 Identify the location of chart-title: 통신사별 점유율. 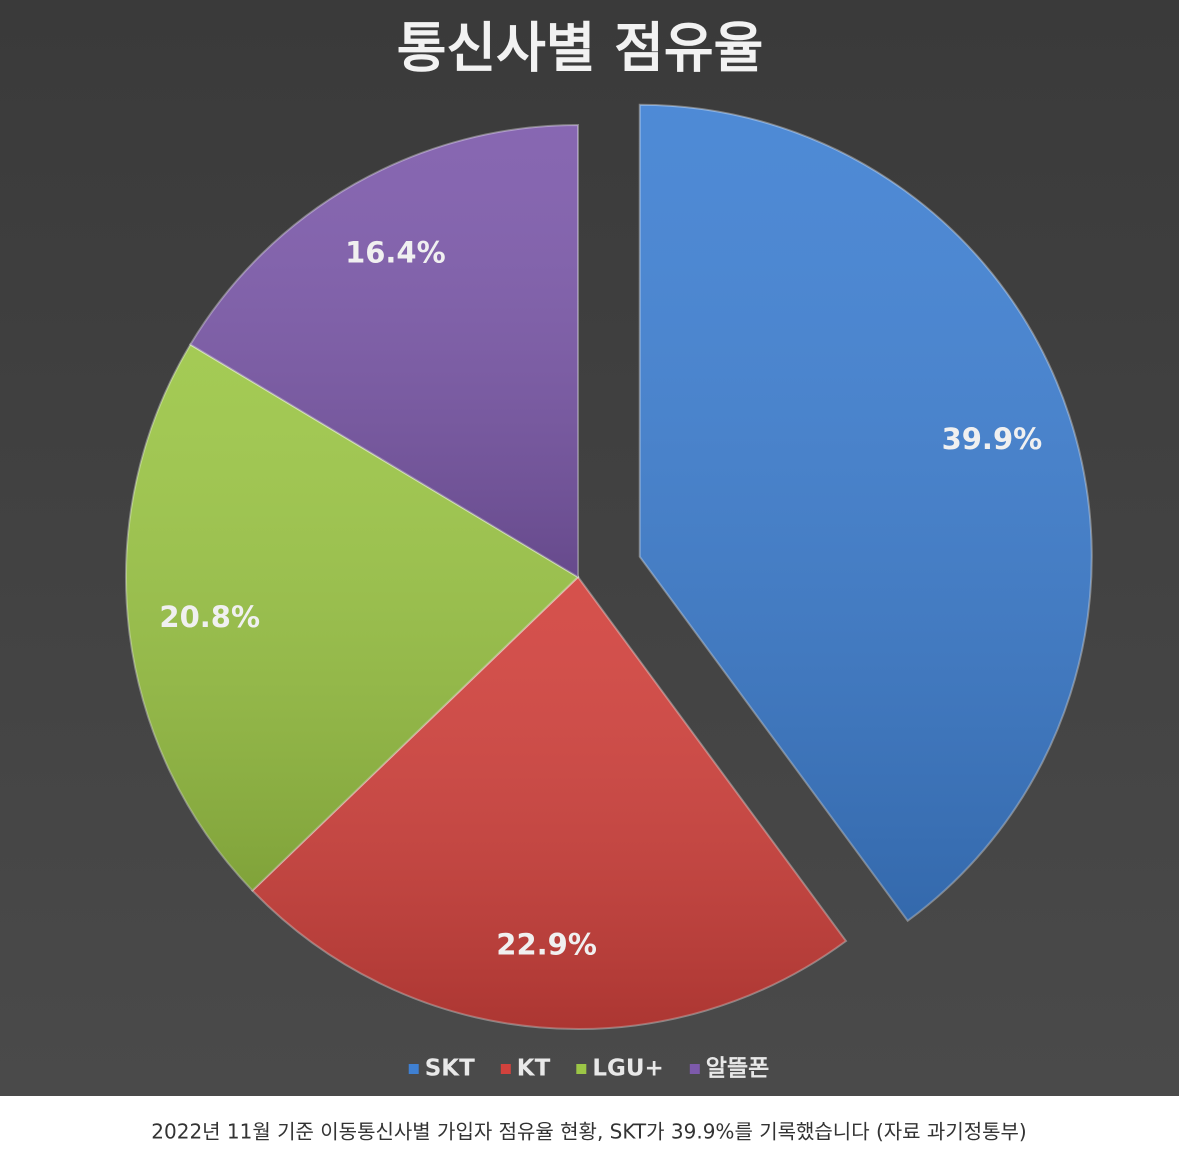
(580, 48).